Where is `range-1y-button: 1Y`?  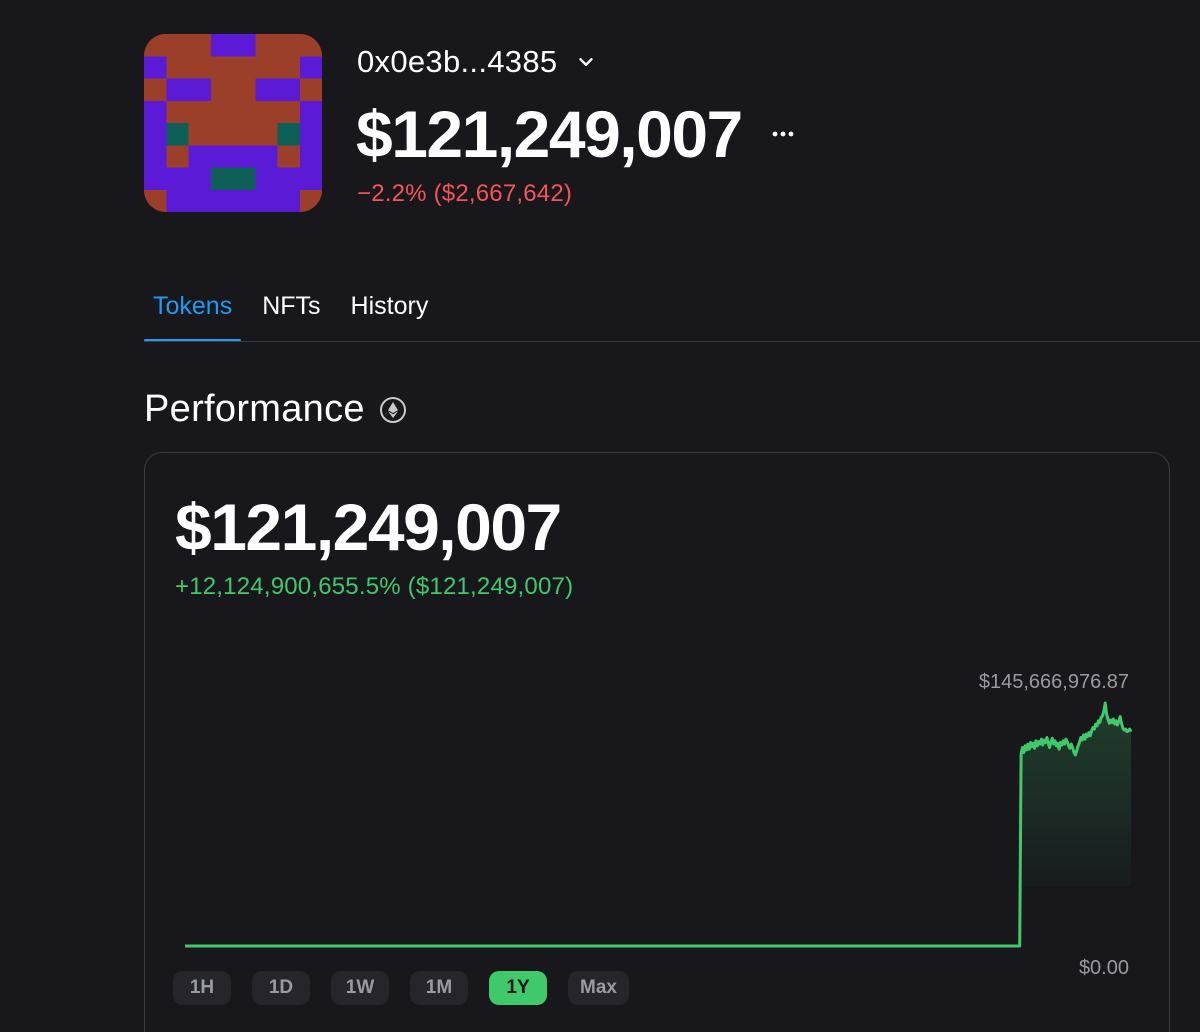
range-1y-button: 1Y is located at coordinates (518, 988).